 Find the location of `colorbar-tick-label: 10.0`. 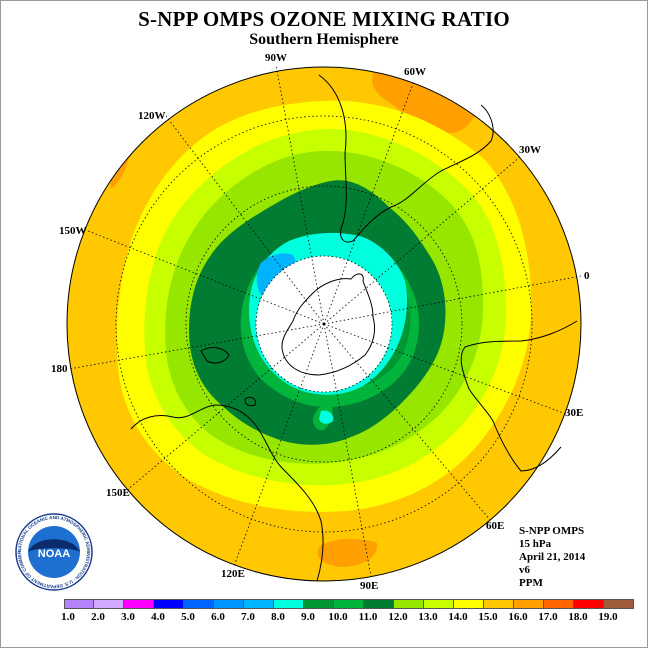

colorbar-tick-label: 10.0 is located at coordinates (338, 617).